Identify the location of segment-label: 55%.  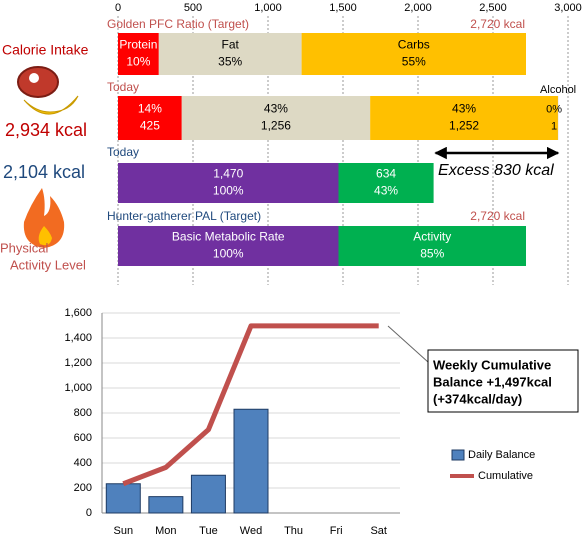
(414, 62).